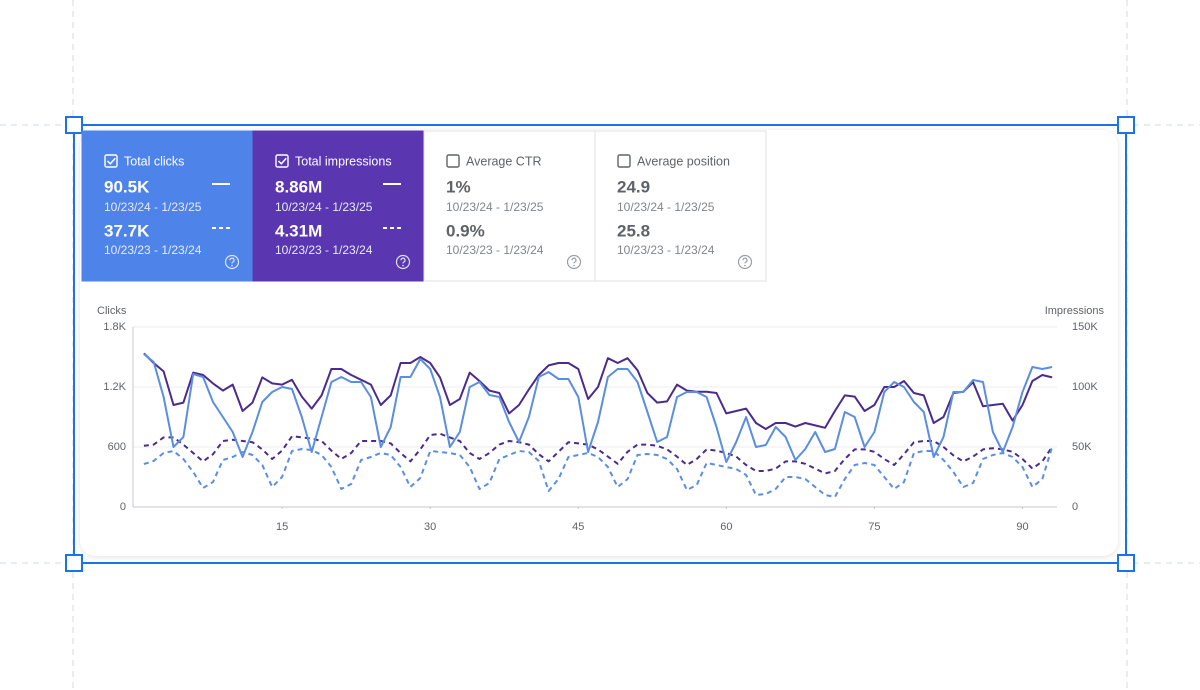 This screenshot has height=690, width=1200. Describe the element at coordinates (298, 186) in the screenshot. I see `card-value: 8.86M` at that location.